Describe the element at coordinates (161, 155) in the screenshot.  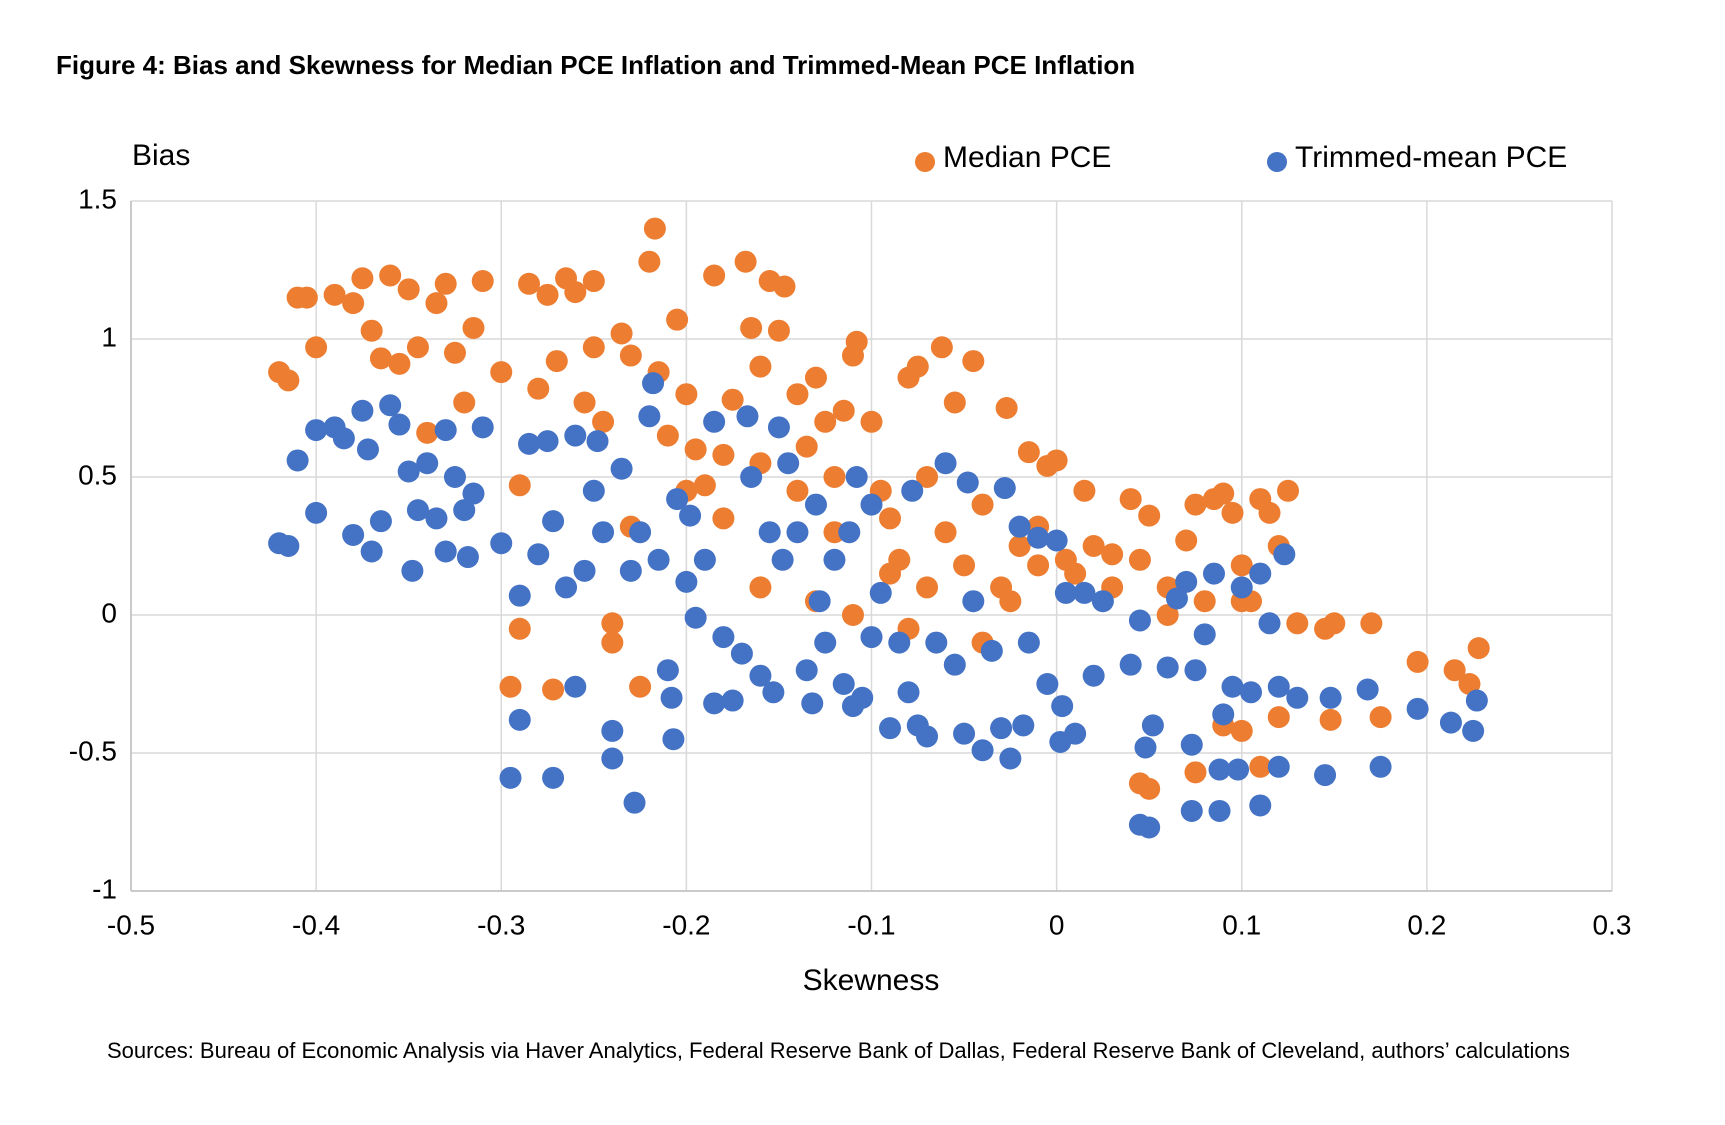
I see `y-axis-label: Bias` at that location.